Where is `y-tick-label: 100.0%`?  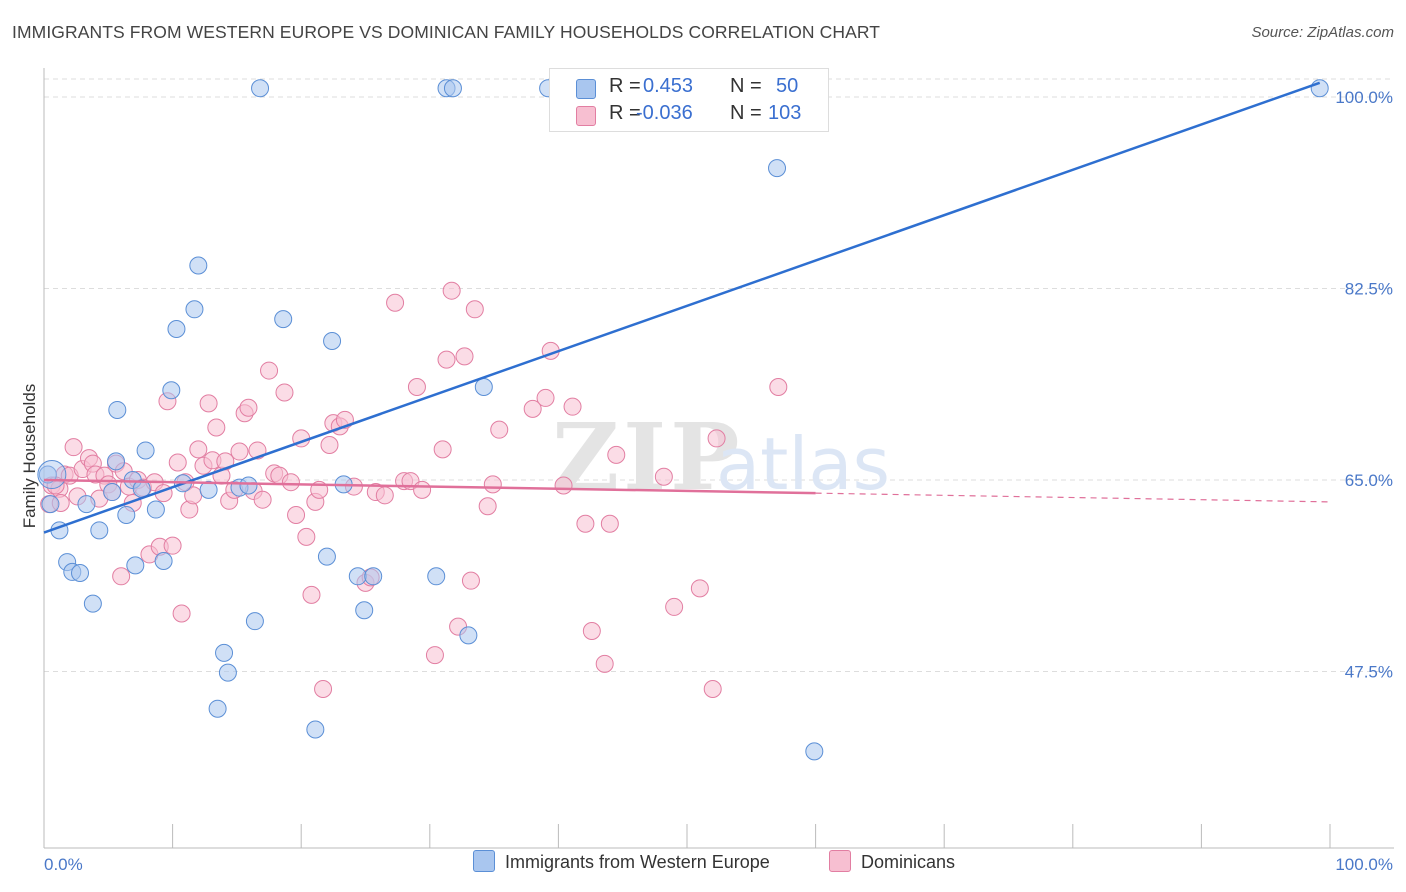
y-tick-label: 100.0% is located at coordinates (1364, 97).